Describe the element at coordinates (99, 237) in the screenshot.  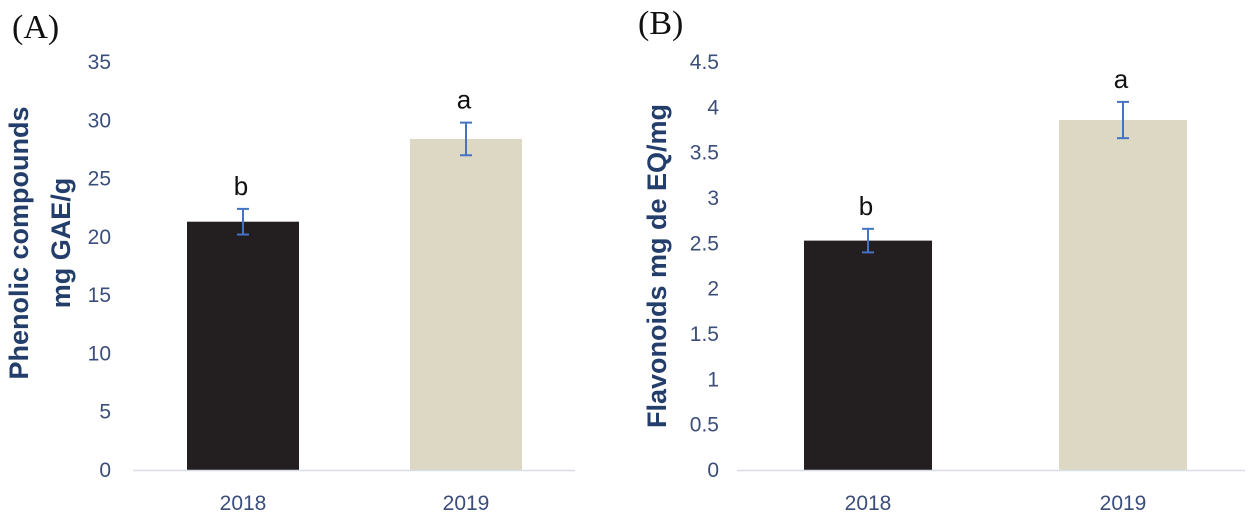
I see `panel-a-ytick-label: 20` at that location.